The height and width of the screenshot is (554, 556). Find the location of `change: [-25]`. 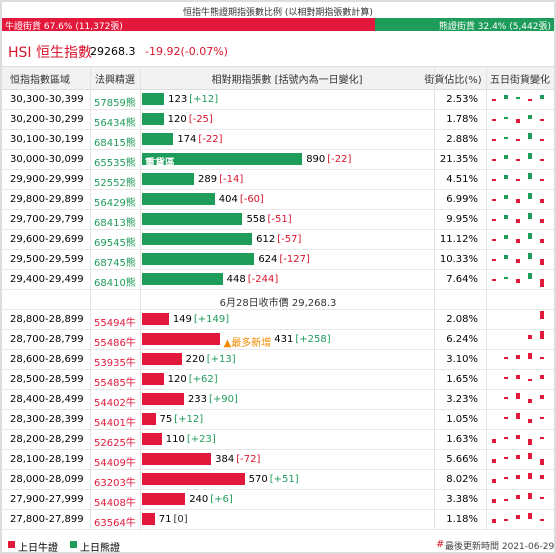

change: [-25] is located at coordinates (200, 119).